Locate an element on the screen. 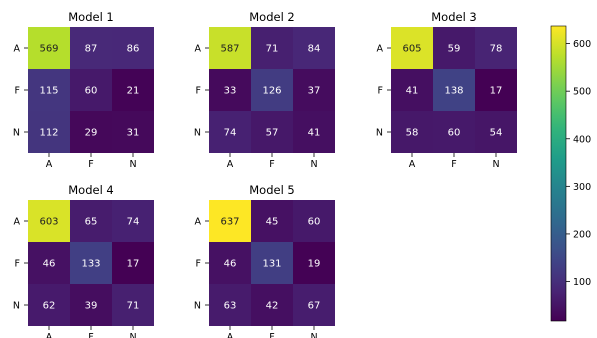 The image size is (597, 338). cell-value-label: 62 is located at coordinates (49, 306).